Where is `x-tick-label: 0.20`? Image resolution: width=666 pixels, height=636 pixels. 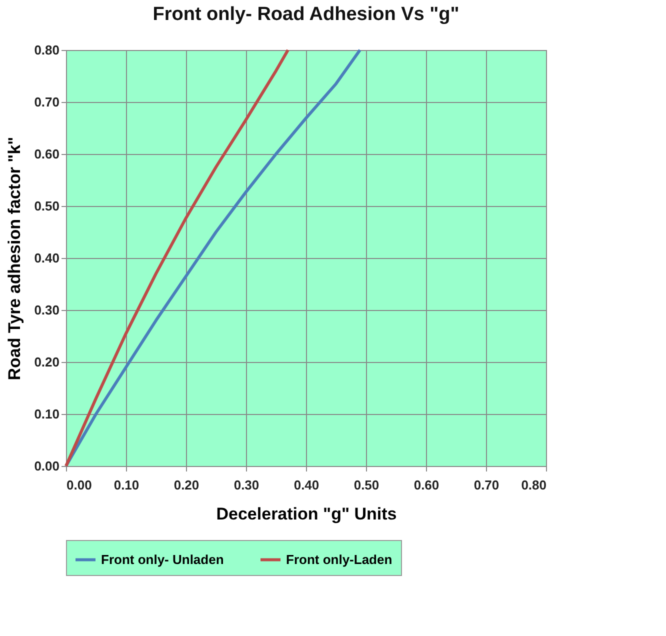 x-tick-label: 0.20 is located at coordinates (187, 485).